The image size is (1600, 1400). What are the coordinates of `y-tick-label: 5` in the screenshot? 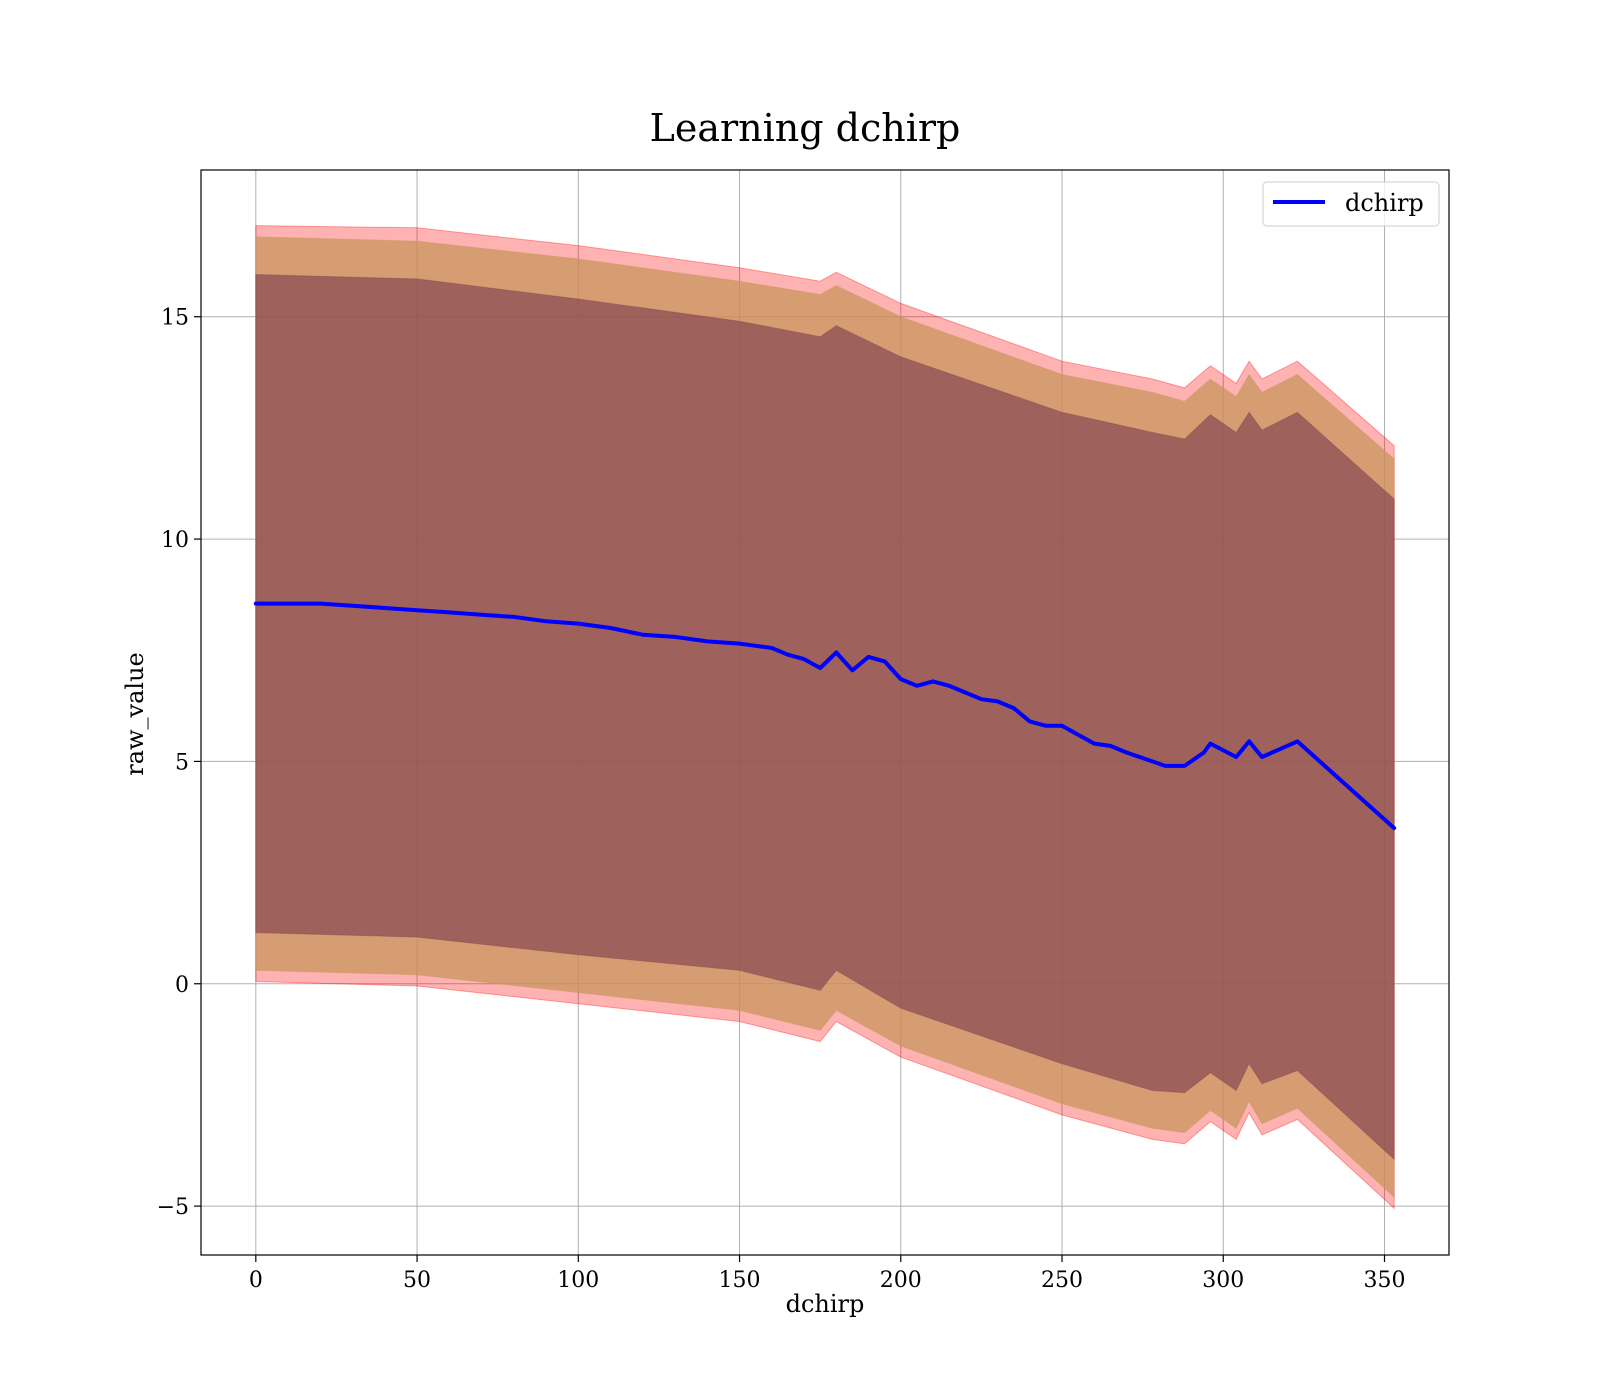 It's located at (182, 762).